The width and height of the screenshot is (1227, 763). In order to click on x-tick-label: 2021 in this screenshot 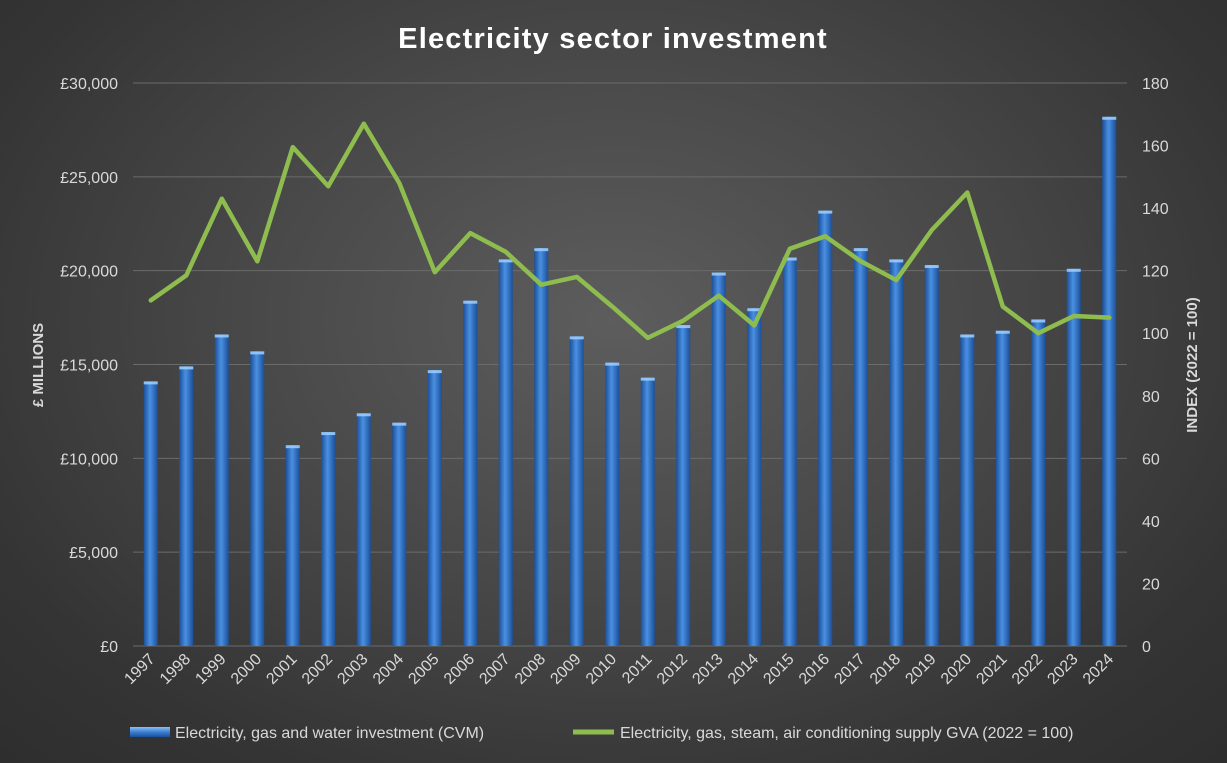, I will do `click(991, 669)`.